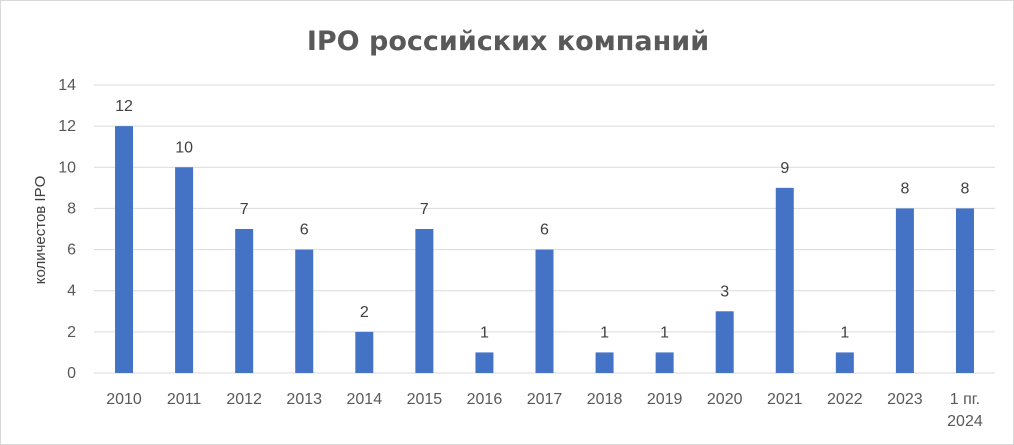  I want to click on x-tick-label-4: 2014, so click(365, 399).